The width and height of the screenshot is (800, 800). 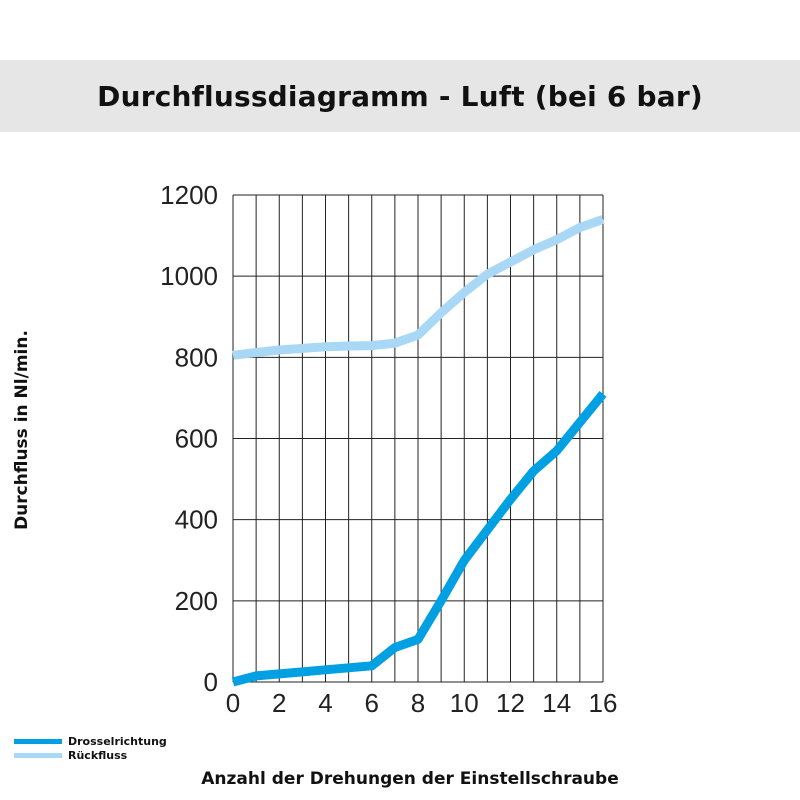 What do you see at coordinates (372, 703) in the screenshot?
I see `x-tick-label: 6` at bounding box center [372, 703].